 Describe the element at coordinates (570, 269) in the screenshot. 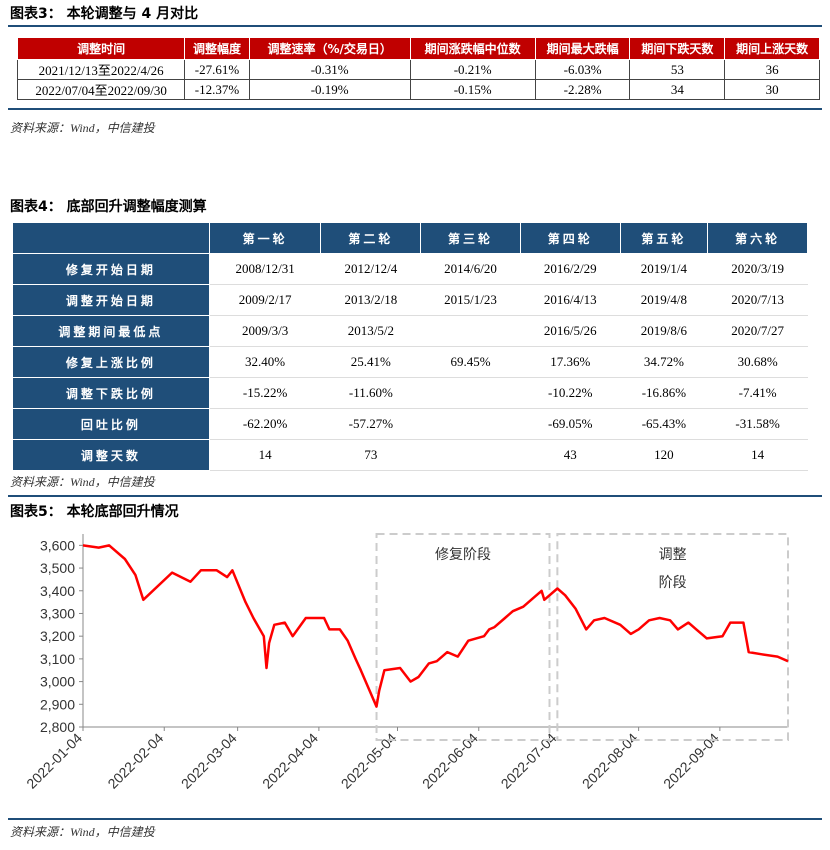

I see `cell: 2016/2/29` at that location.